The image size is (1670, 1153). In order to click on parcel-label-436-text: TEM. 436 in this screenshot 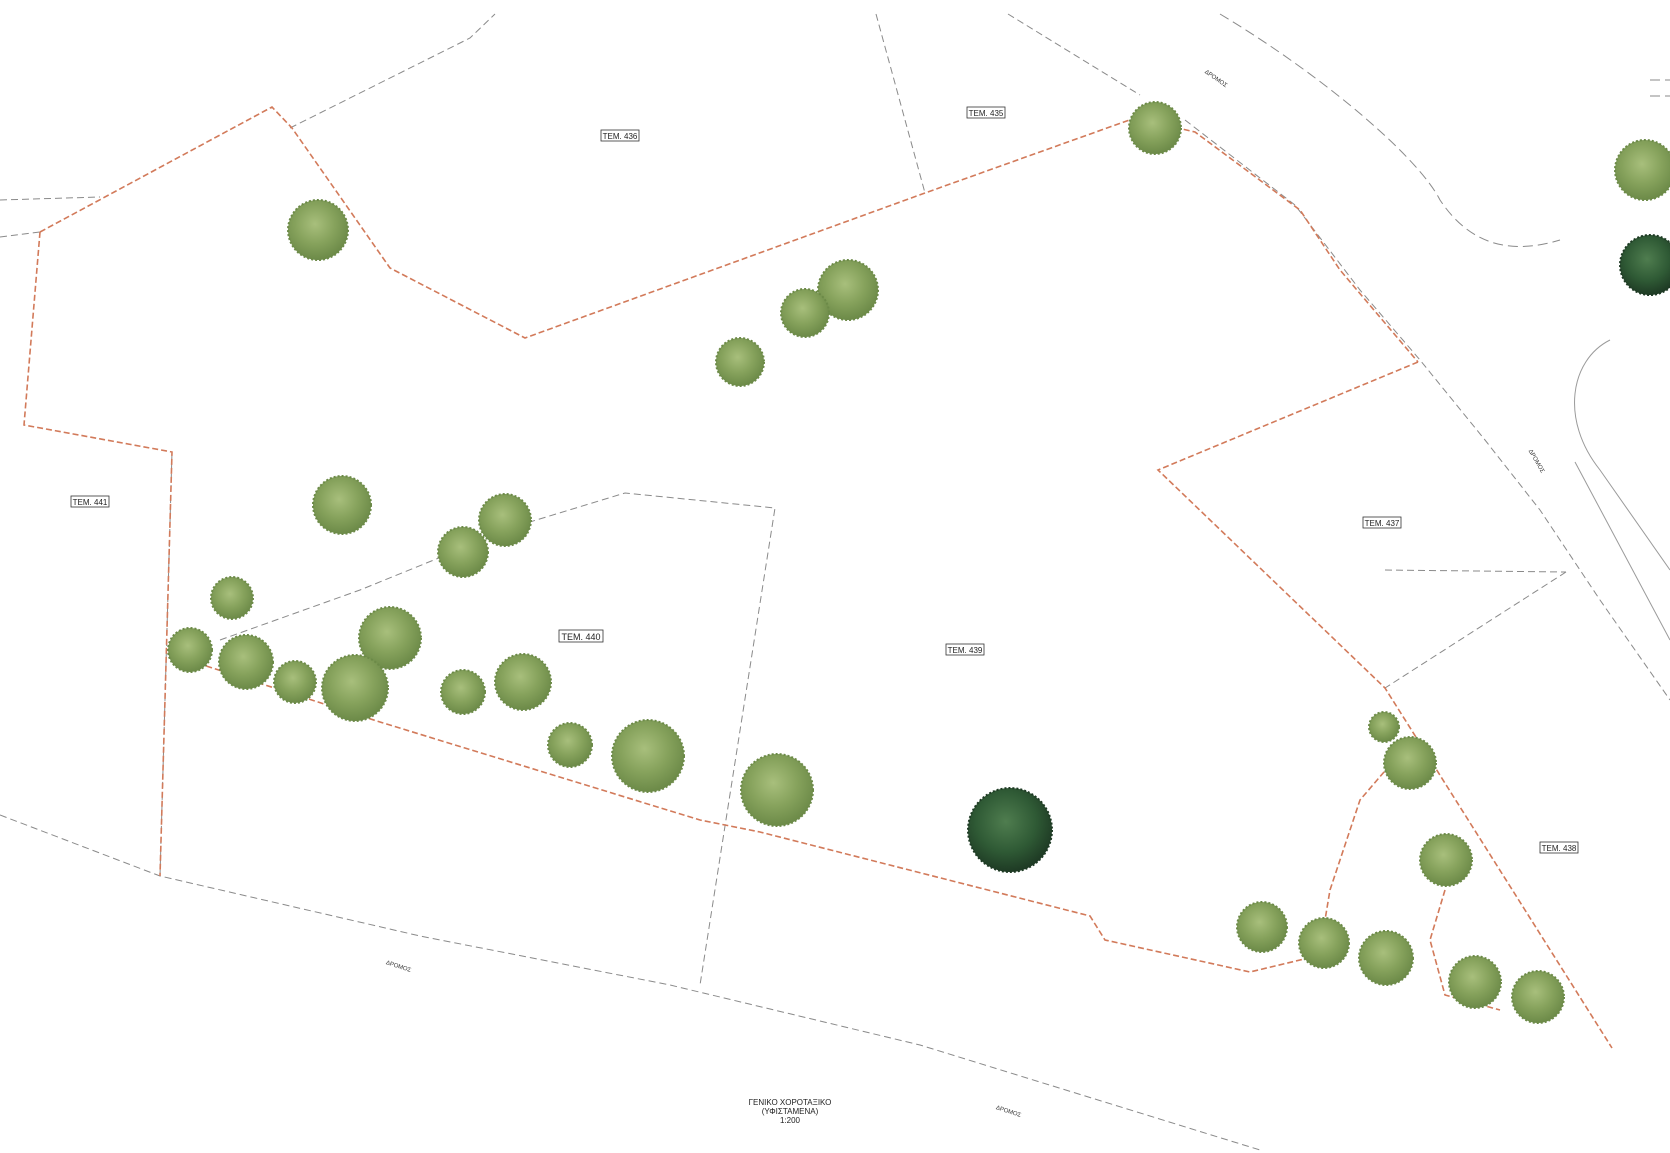, I will do `click(620, 136)`.